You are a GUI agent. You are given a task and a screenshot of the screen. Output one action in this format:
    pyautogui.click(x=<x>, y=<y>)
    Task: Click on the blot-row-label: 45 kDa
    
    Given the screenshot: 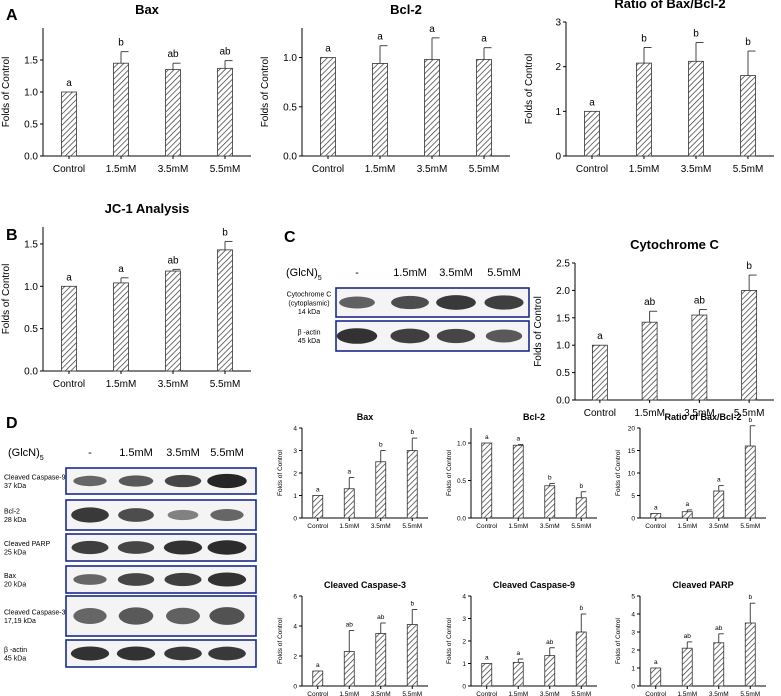 What is the action you would take?
    pyautogui.click(x=15, y=659)
    